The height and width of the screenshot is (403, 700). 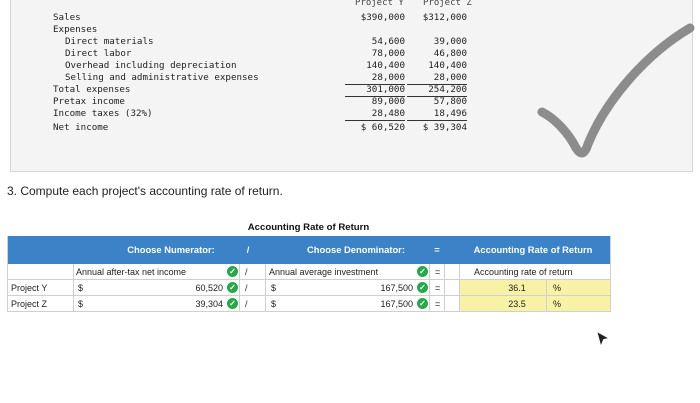 What do you see at coordinates (379, 4) in the screenshot?
I see `column-header-project-y: Project Y` at bounding box center [379, 4].